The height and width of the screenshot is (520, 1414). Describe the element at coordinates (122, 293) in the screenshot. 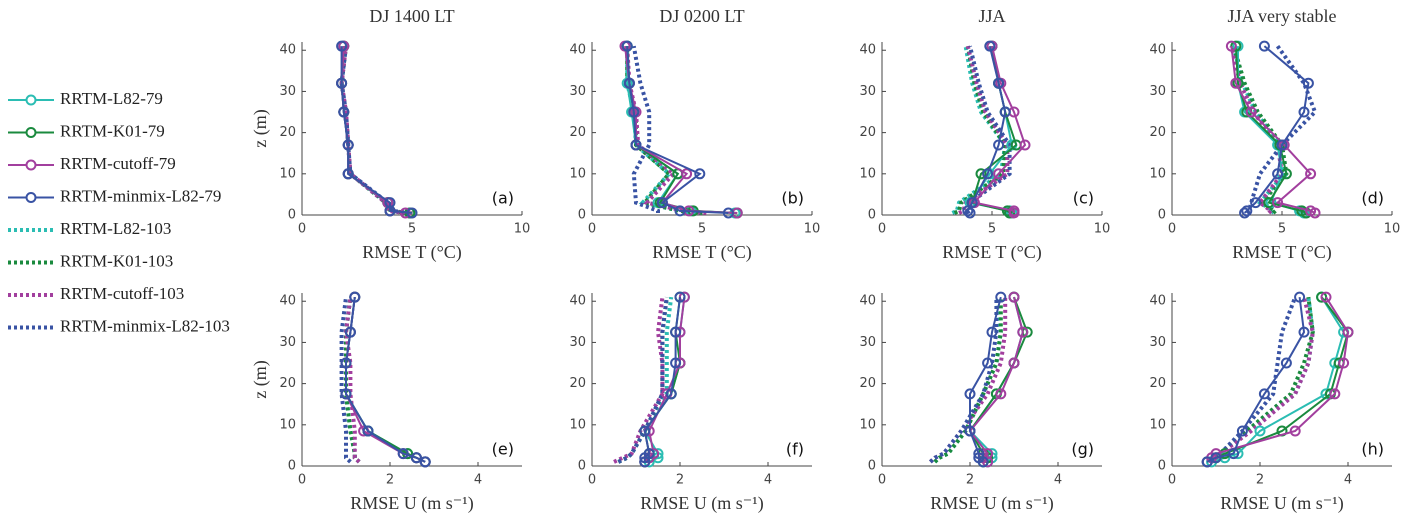

I see `legend-label: RRTM-cutoff-103` at that location.